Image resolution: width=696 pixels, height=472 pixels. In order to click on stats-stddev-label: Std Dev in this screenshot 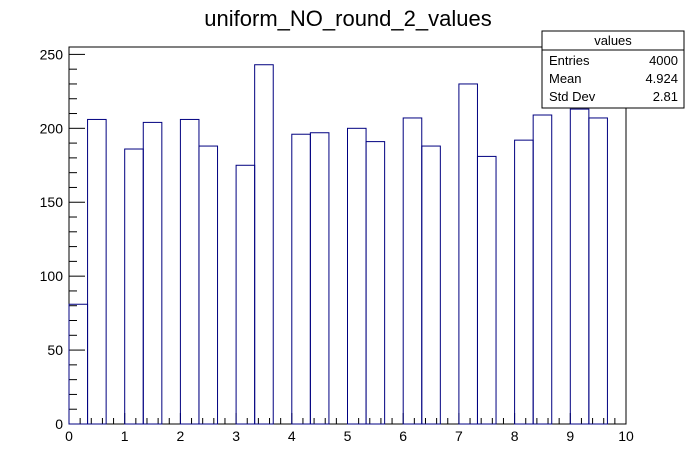, I will do `click(572, 96)`.